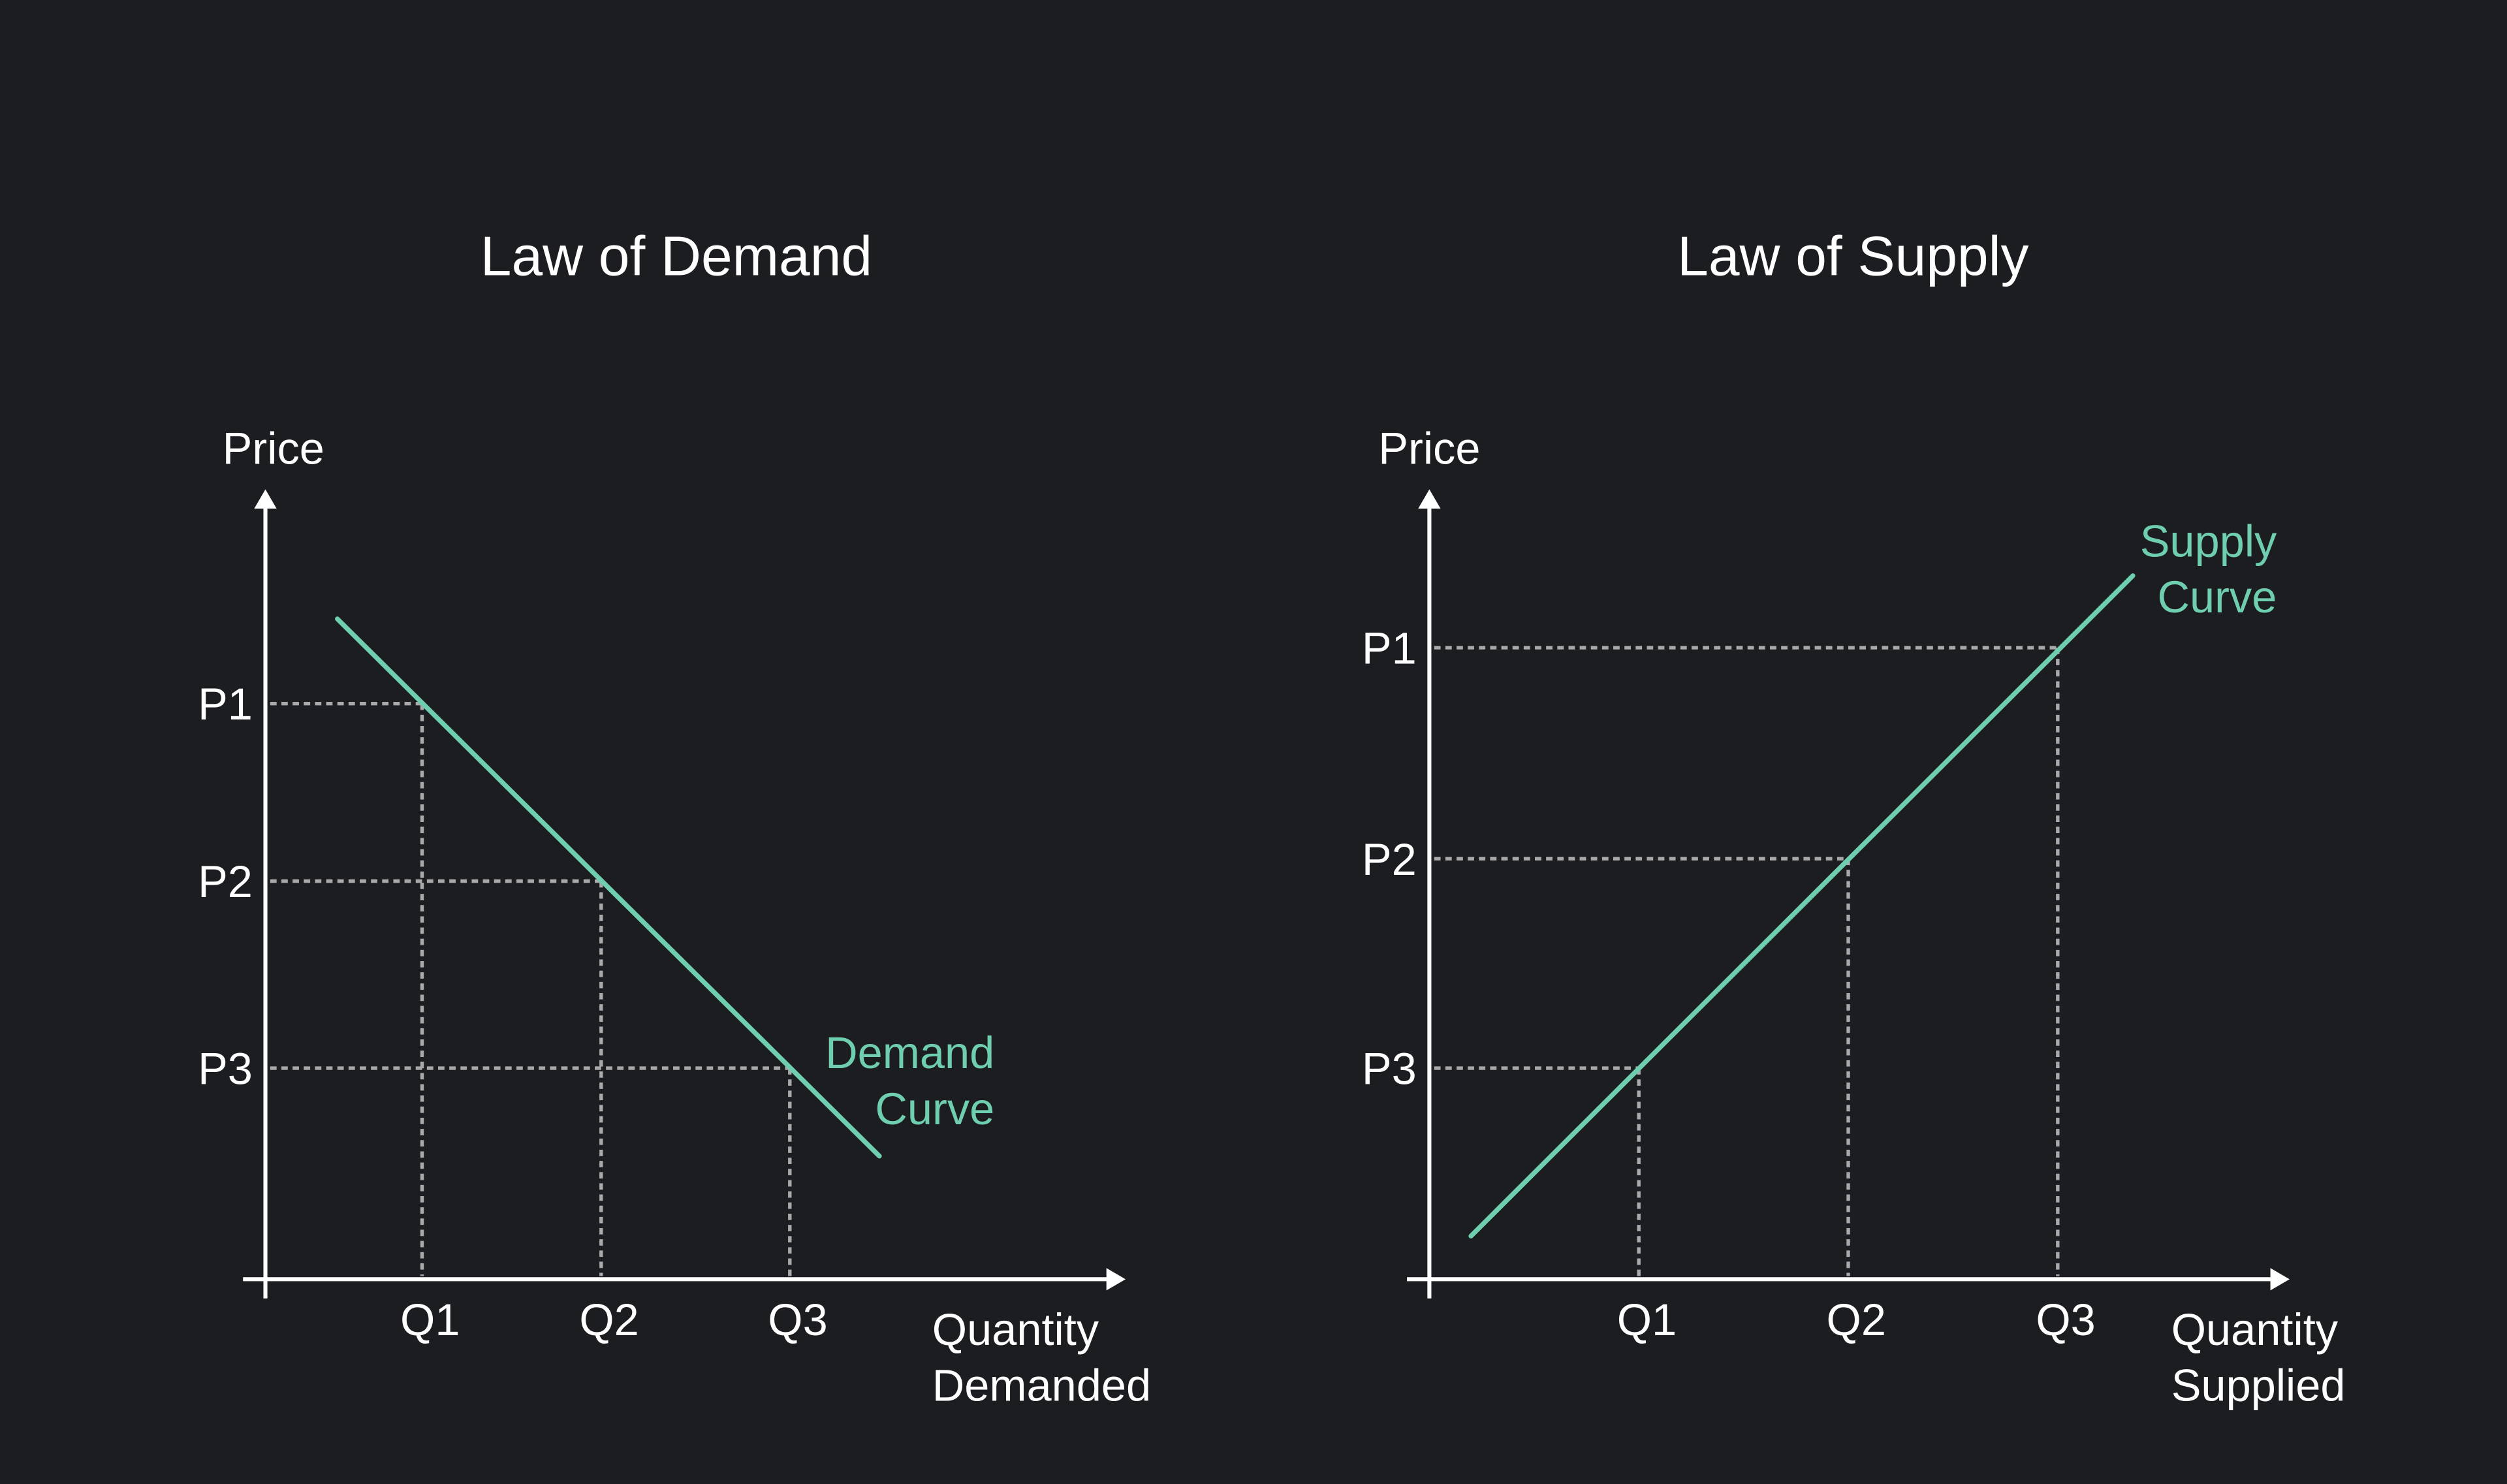 This screenshot has height=1484, width=2507. Describe the element at coordinates (909, 1053) in the screenshot. I see `curve-label: Demand` at that location.